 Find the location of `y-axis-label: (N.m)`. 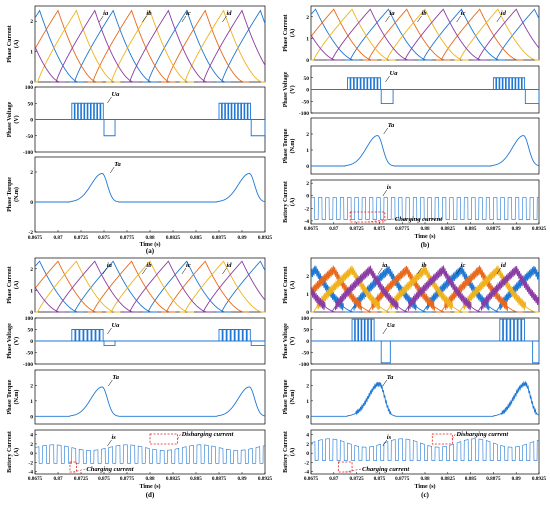

y-axis-label: (N.m) is located at coordinates (16, 397).